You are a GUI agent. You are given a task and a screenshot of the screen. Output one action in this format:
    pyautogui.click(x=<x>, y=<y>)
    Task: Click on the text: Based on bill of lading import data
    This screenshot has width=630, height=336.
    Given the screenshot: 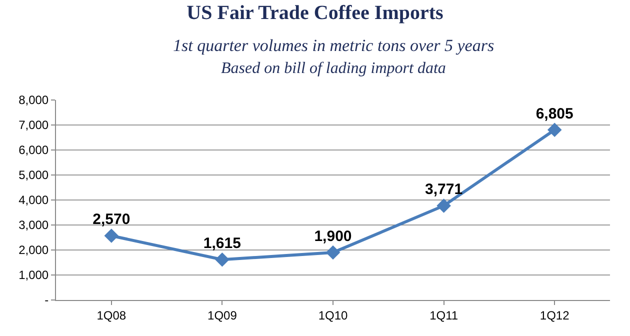 What is the action you would take?
    pyautogui.click(x=333, y=68)
    